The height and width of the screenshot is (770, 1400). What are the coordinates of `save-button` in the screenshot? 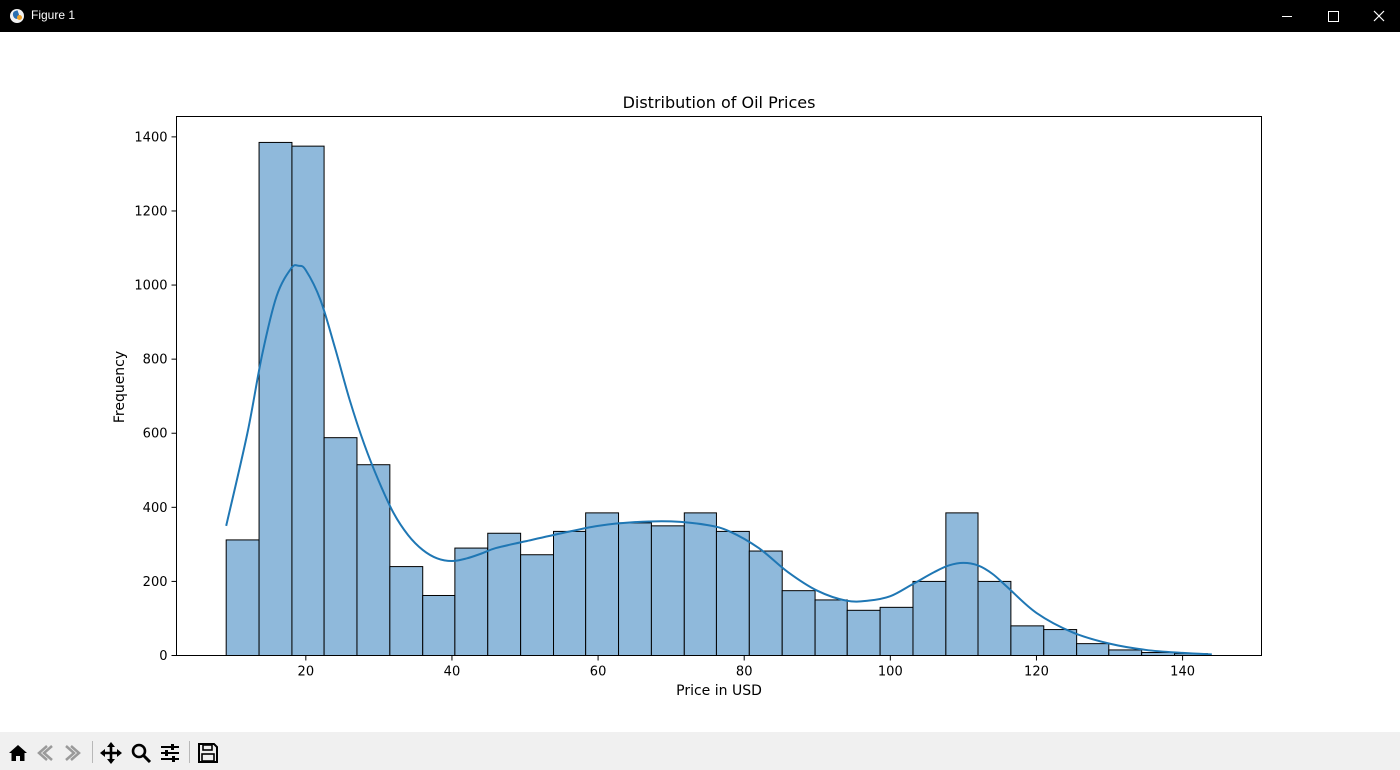 It's located at (208, 753).